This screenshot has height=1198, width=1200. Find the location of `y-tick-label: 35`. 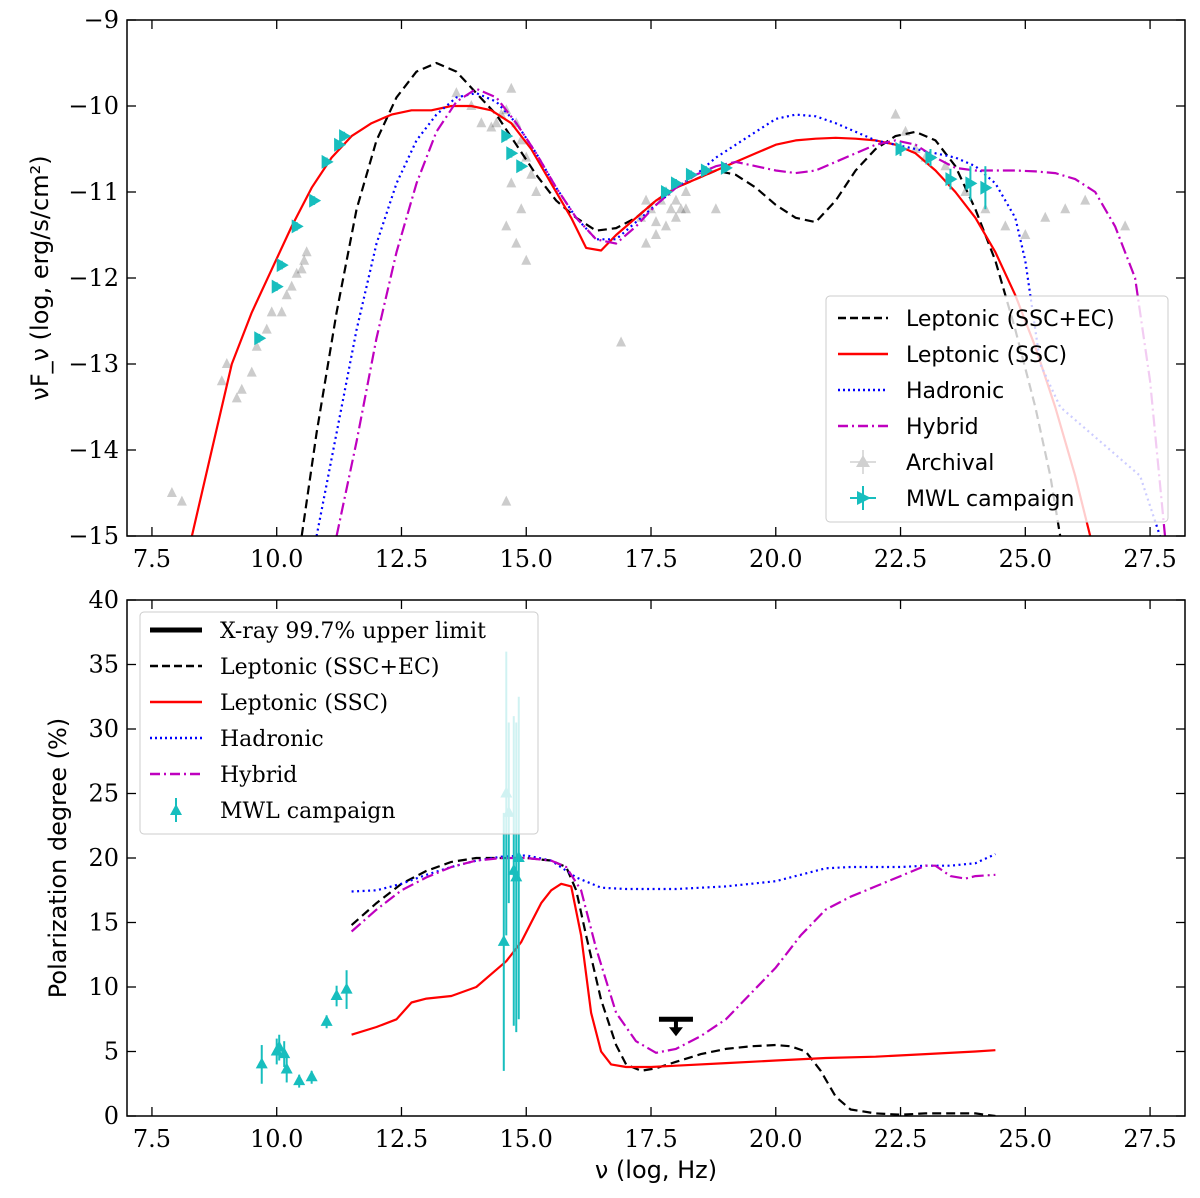

y-tick-label: 35 is located at coordinates (103, 665).